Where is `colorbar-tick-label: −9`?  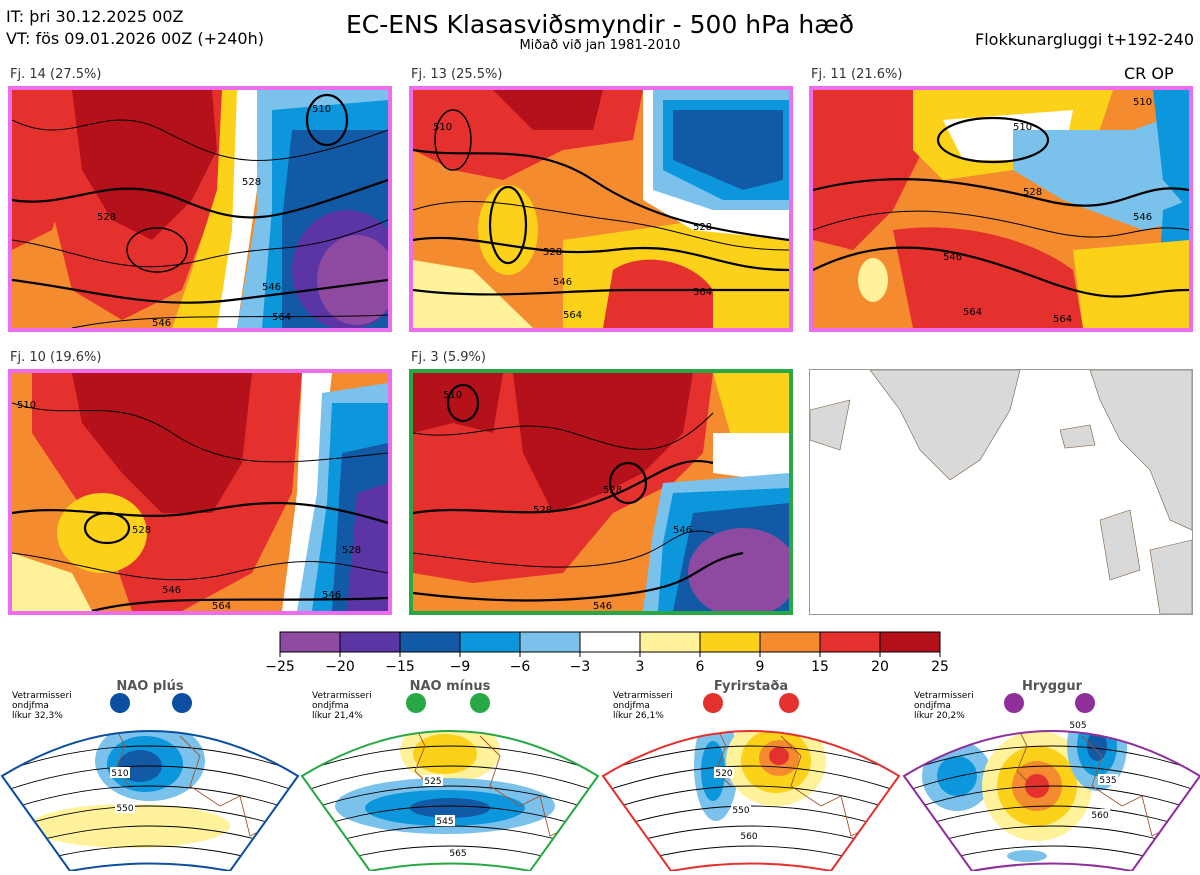
colorbar-tick-label: −9 is located at coordinates (460, 667).